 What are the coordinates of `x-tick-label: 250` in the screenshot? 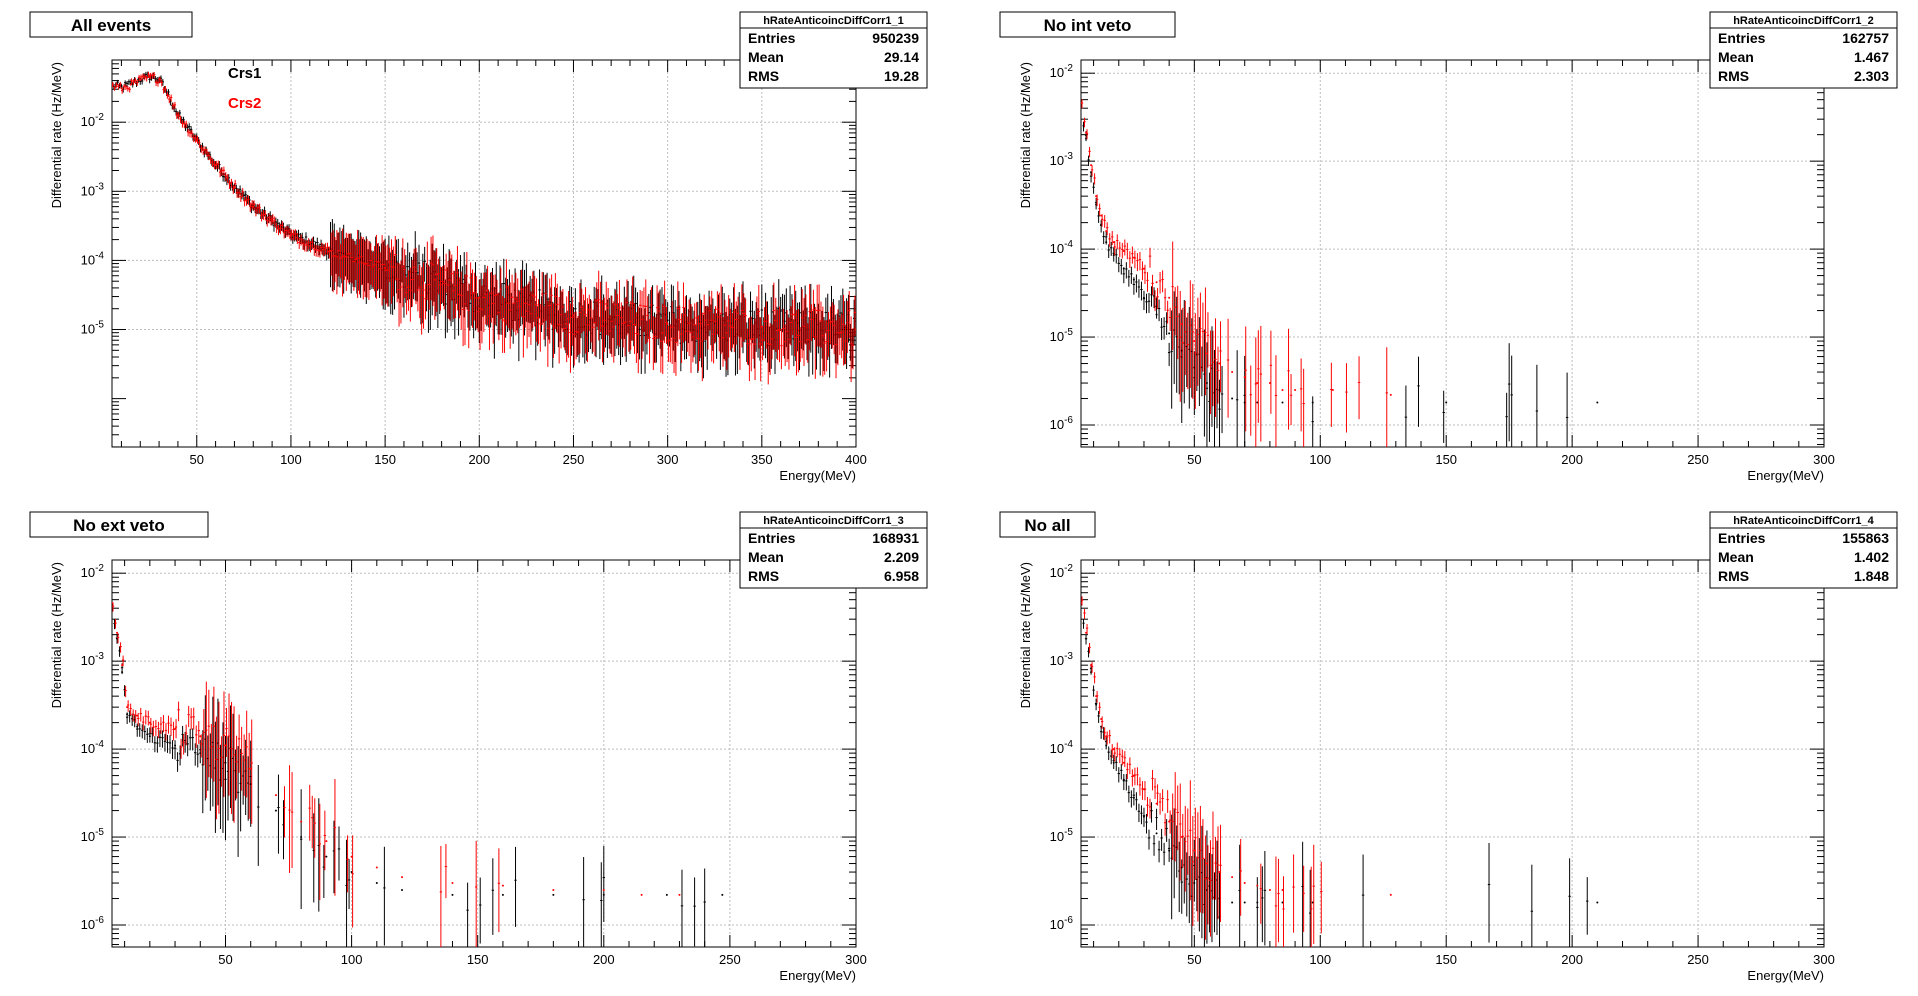 It's located at (730, 959).